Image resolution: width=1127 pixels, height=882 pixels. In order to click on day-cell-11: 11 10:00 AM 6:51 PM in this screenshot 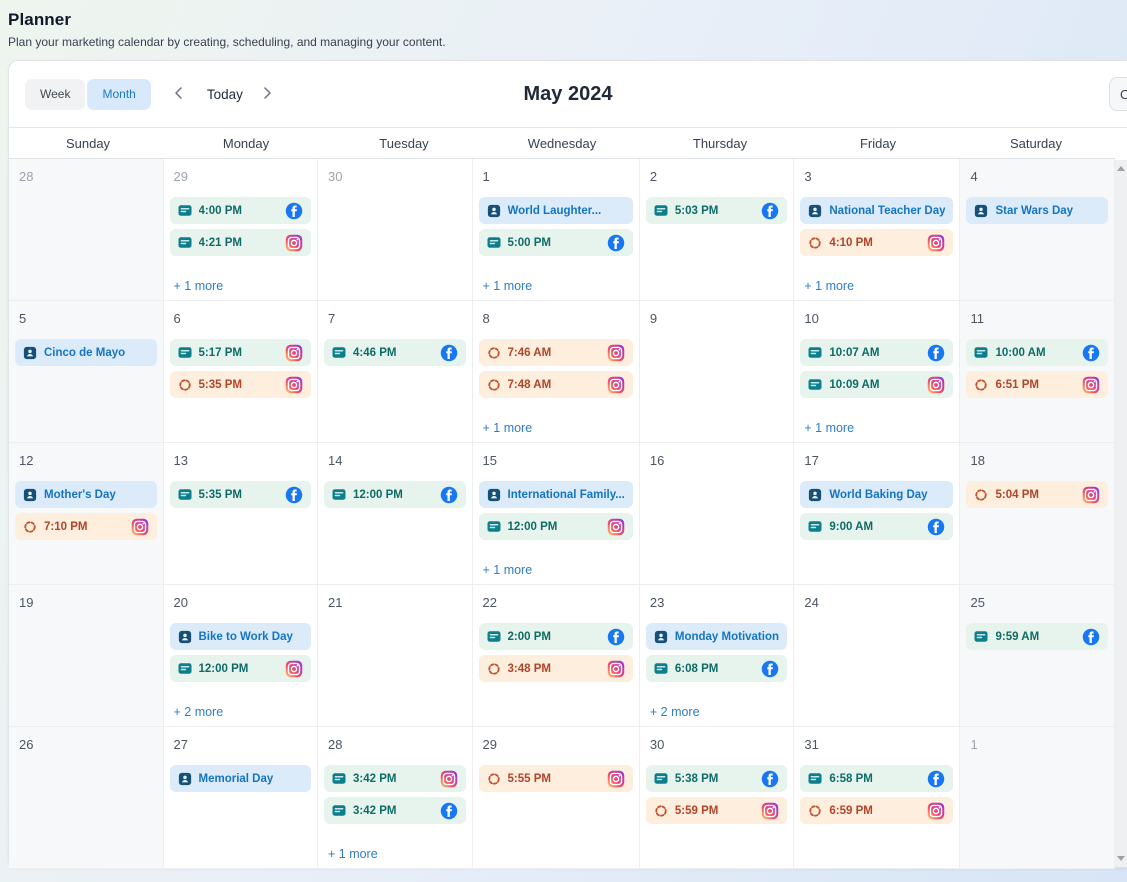, I will do `click(1037, 372)`.